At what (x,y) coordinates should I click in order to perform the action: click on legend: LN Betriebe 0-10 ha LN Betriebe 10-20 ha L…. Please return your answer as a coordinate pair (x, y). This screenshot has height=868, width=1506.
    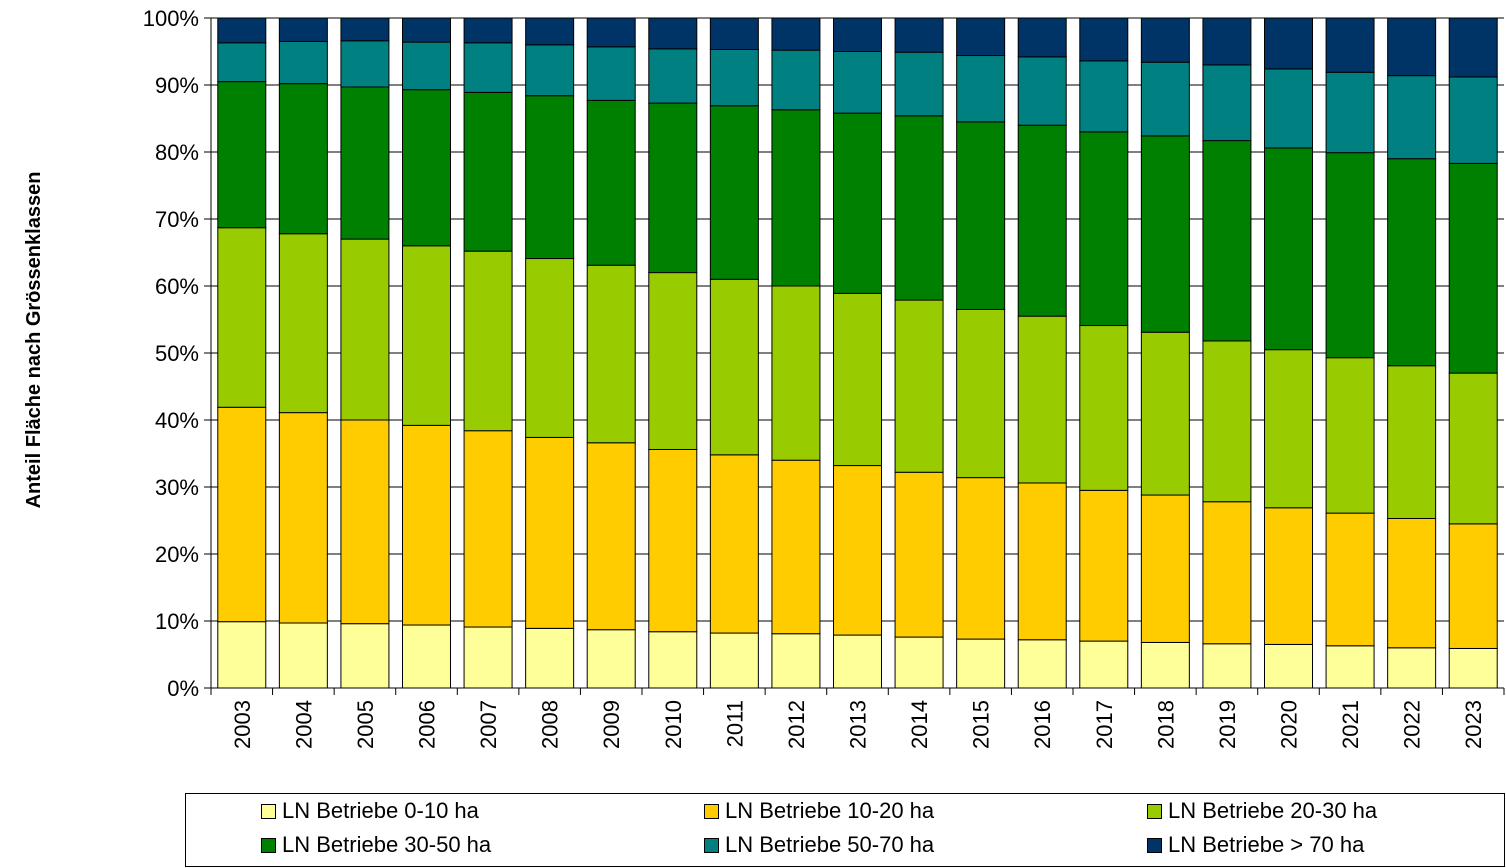
    Looking at the image, I should click on (845, 830).